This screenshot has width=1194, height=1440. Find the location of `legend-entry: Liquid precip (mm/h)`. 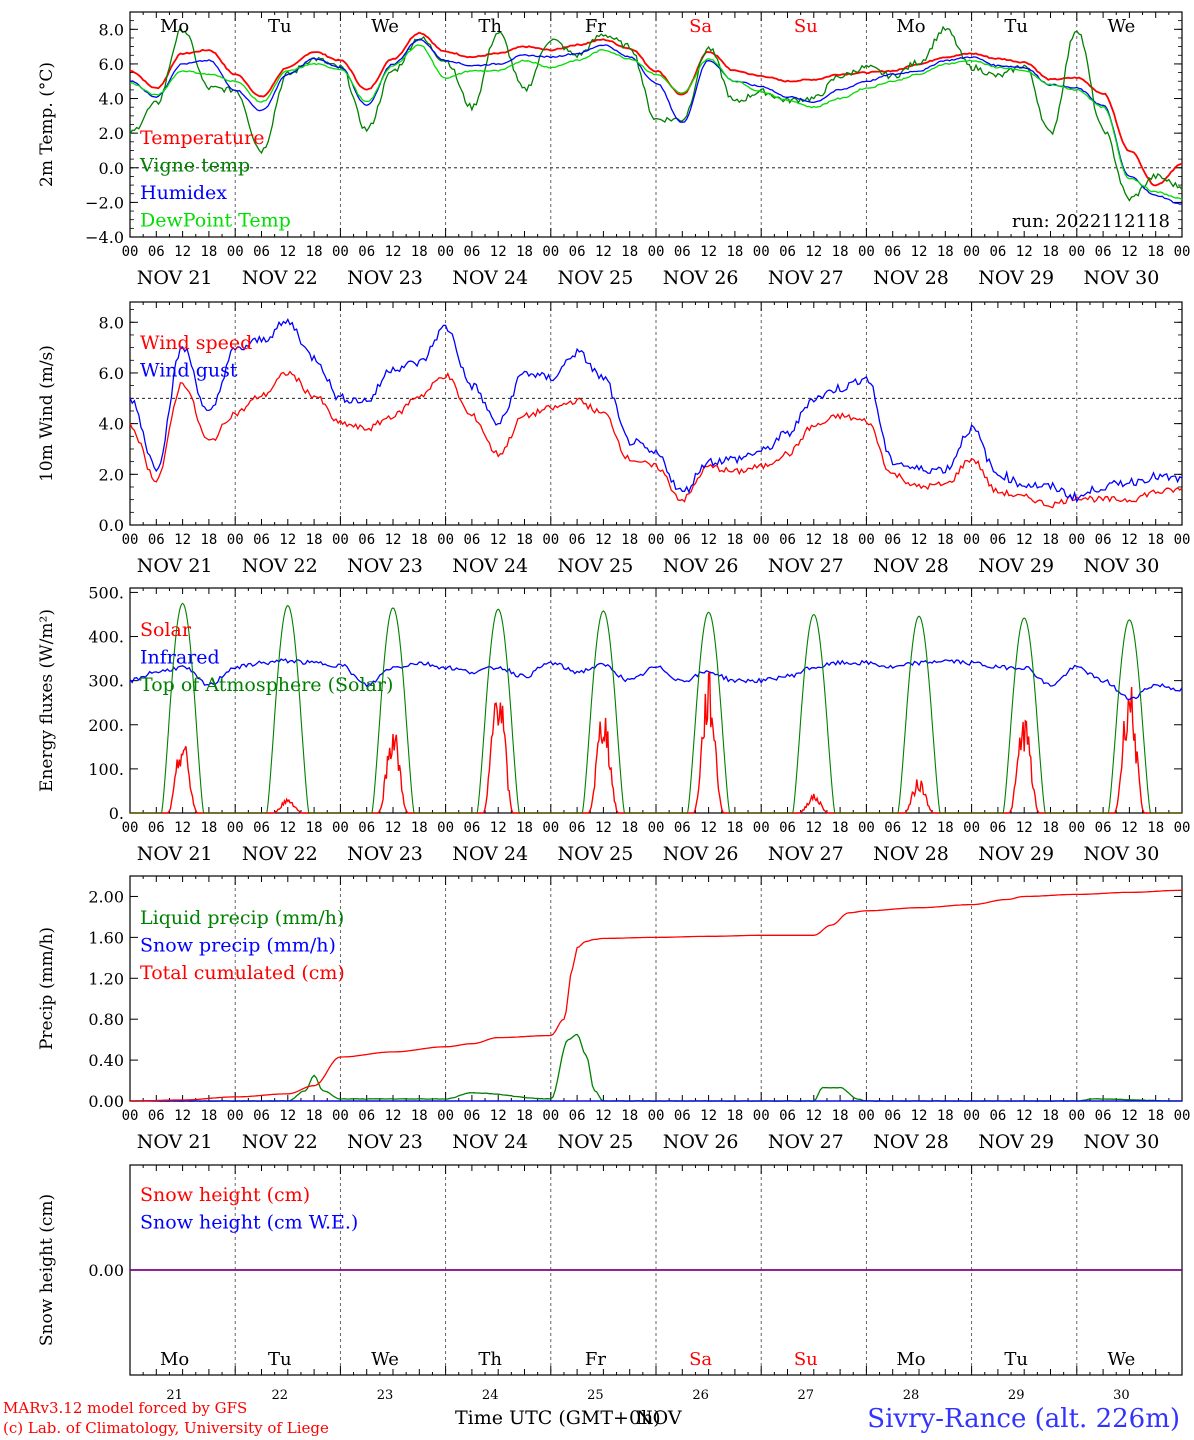

legend-entry: Liquid precip (mm/h) is located at coordinates (242, 918).